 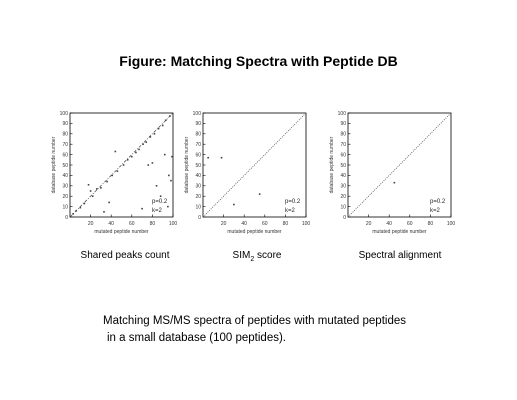 I want to click on panel-caption-sim2: SIM2 score, so click(x=257, y=256).